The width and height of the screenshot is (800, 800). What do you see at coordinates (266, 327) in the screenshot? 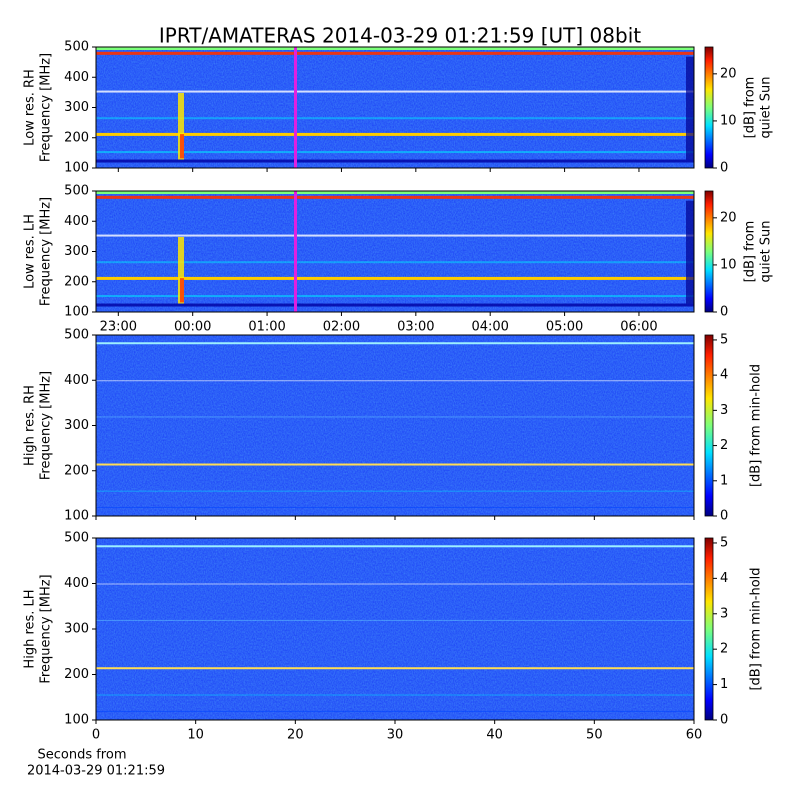
I see `x-tick-label: 01:00` at bounding box center [266, 327].